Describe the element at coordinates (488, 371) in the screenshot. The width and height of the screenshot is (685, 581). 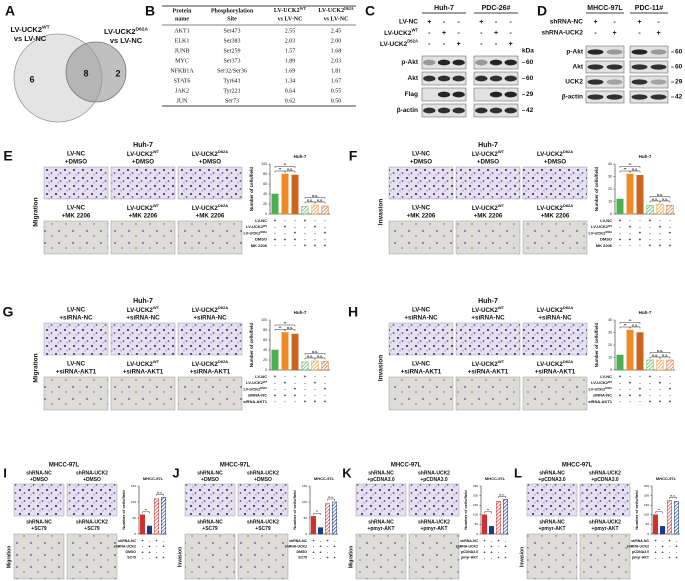
I see `image-label: +siRNA-AKT1` at that location.